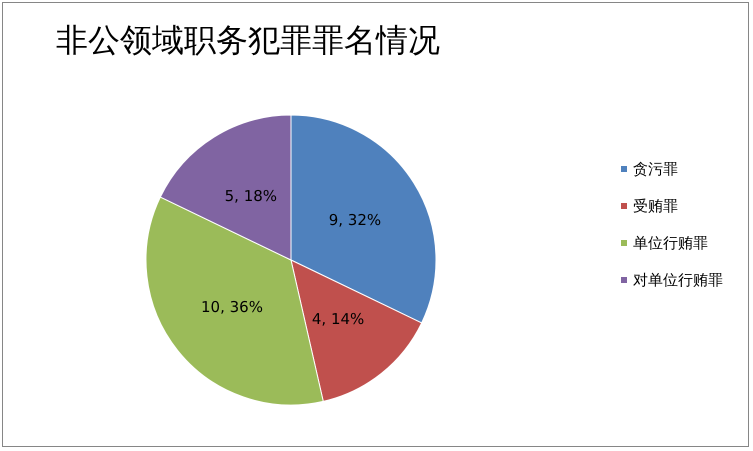  What do you see at coordinates (678, 280) in the screenshot?
I see `legend-label: 对单位行贿罪` at bounding box center [678, 280].